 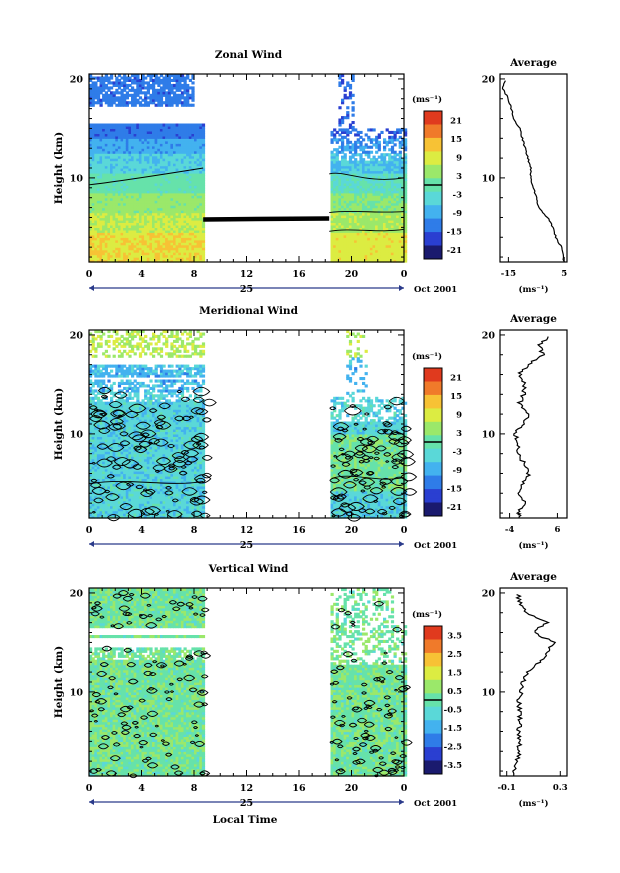 What do you see at coordinates (245, 820) in the screenshot?
I see `x-axis-label: Local Time` at bounding box center [245, 820].